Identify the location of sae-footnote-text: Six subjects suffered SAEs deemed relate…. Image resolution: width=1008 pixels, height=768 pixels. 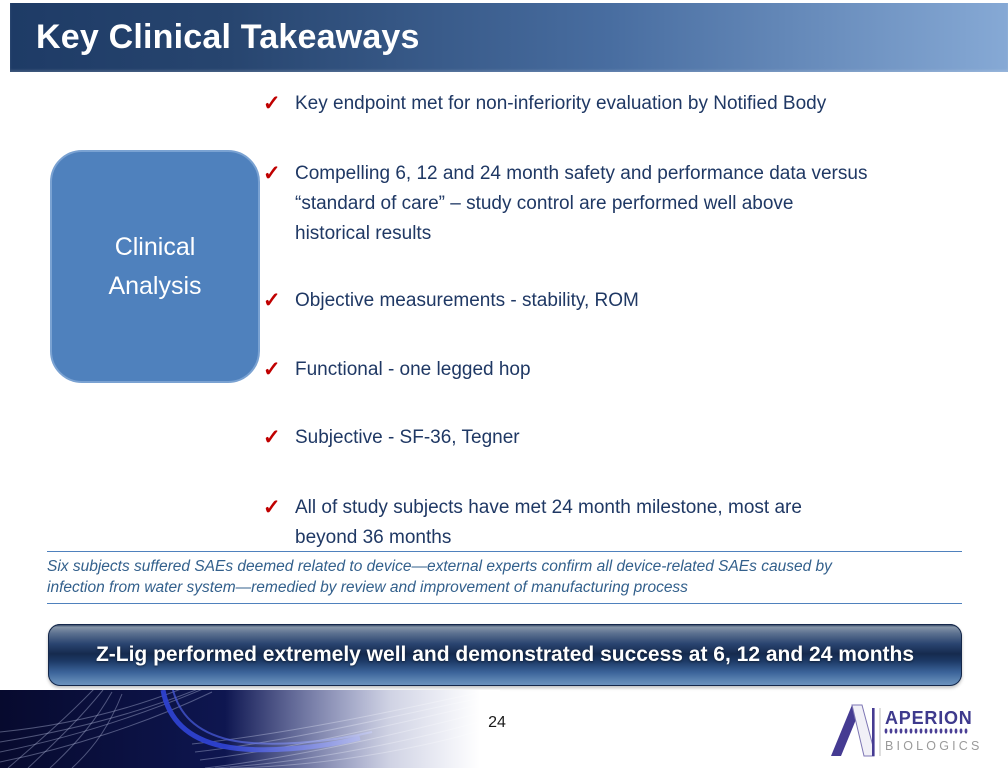
(439, 577).